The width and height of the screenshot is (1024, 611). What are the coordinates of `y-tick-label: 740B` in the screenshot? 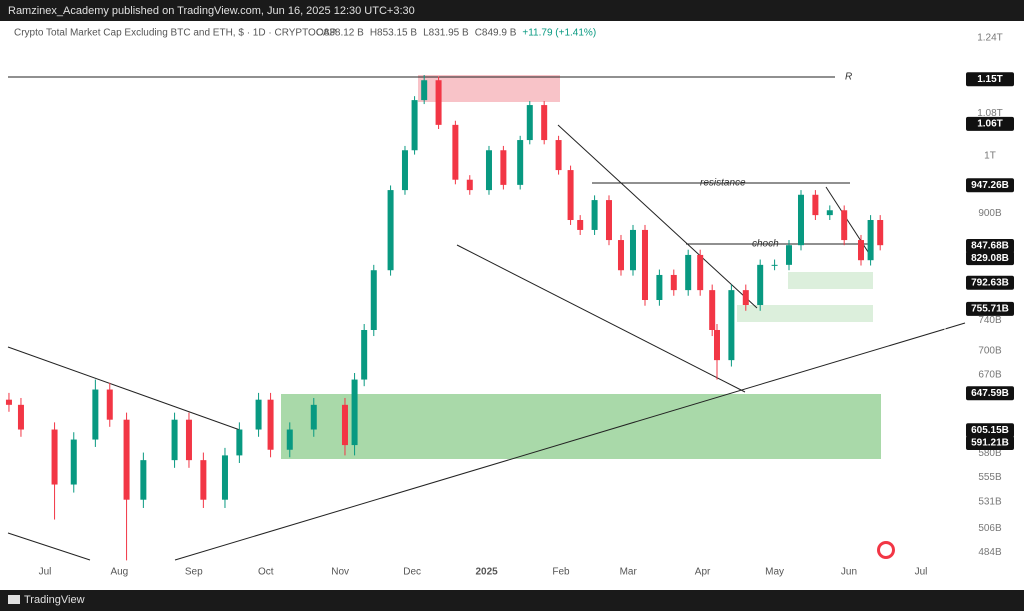 It's located at (990, 320).